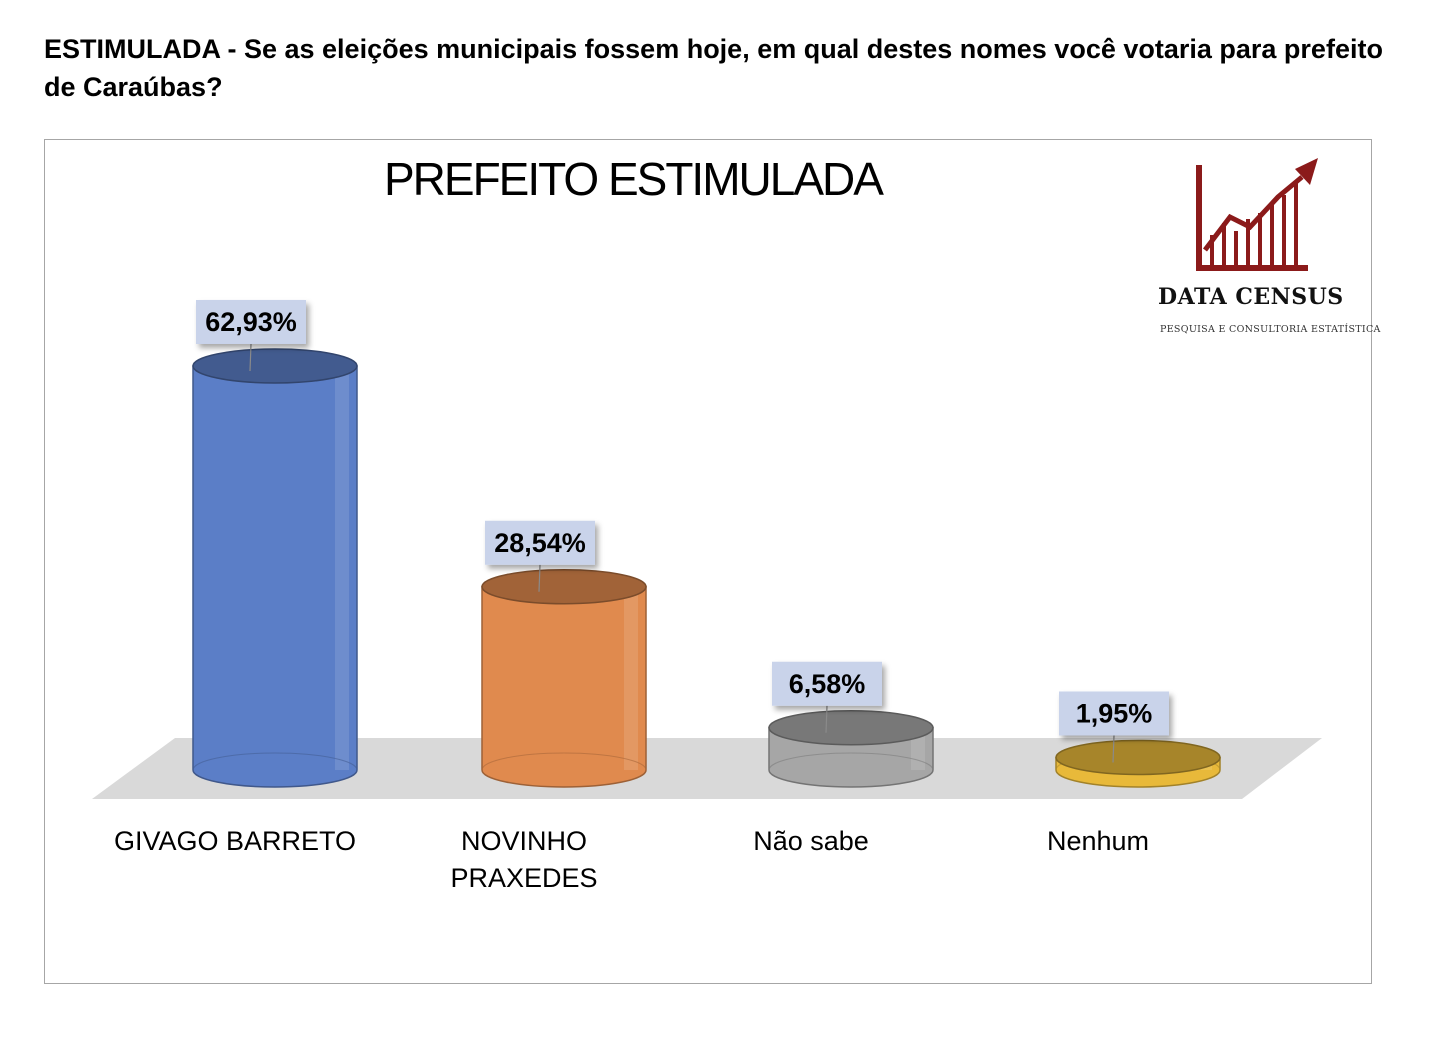 The width and height of the screenshot is (1440, 1054). Describe the element at coordinates (1257, 214) in the screenshot. I see `bar-chart-rising-arrow-icon` at that location.